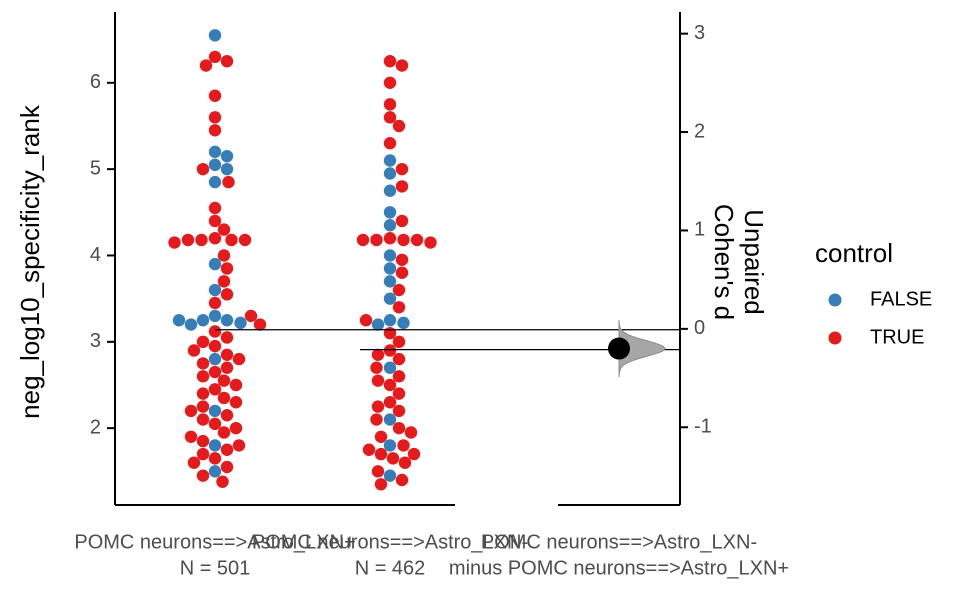 This screenshot has height=593, width=960. I want to click on y-tick-label: 6, so click(95, 82).